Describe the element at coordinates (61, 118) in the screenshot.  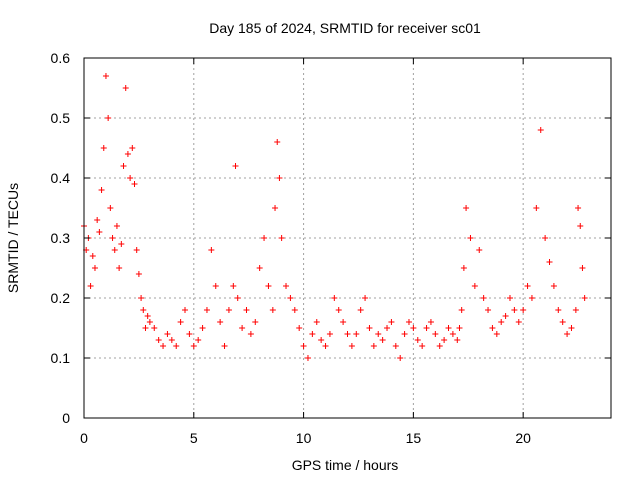
I see `y-tick-label: 0.5` at that location.